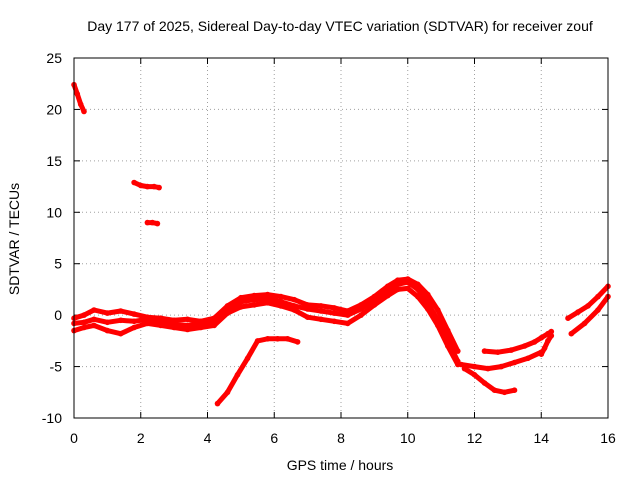  I want to click on x-tick-label: 14, so click(541, 438).